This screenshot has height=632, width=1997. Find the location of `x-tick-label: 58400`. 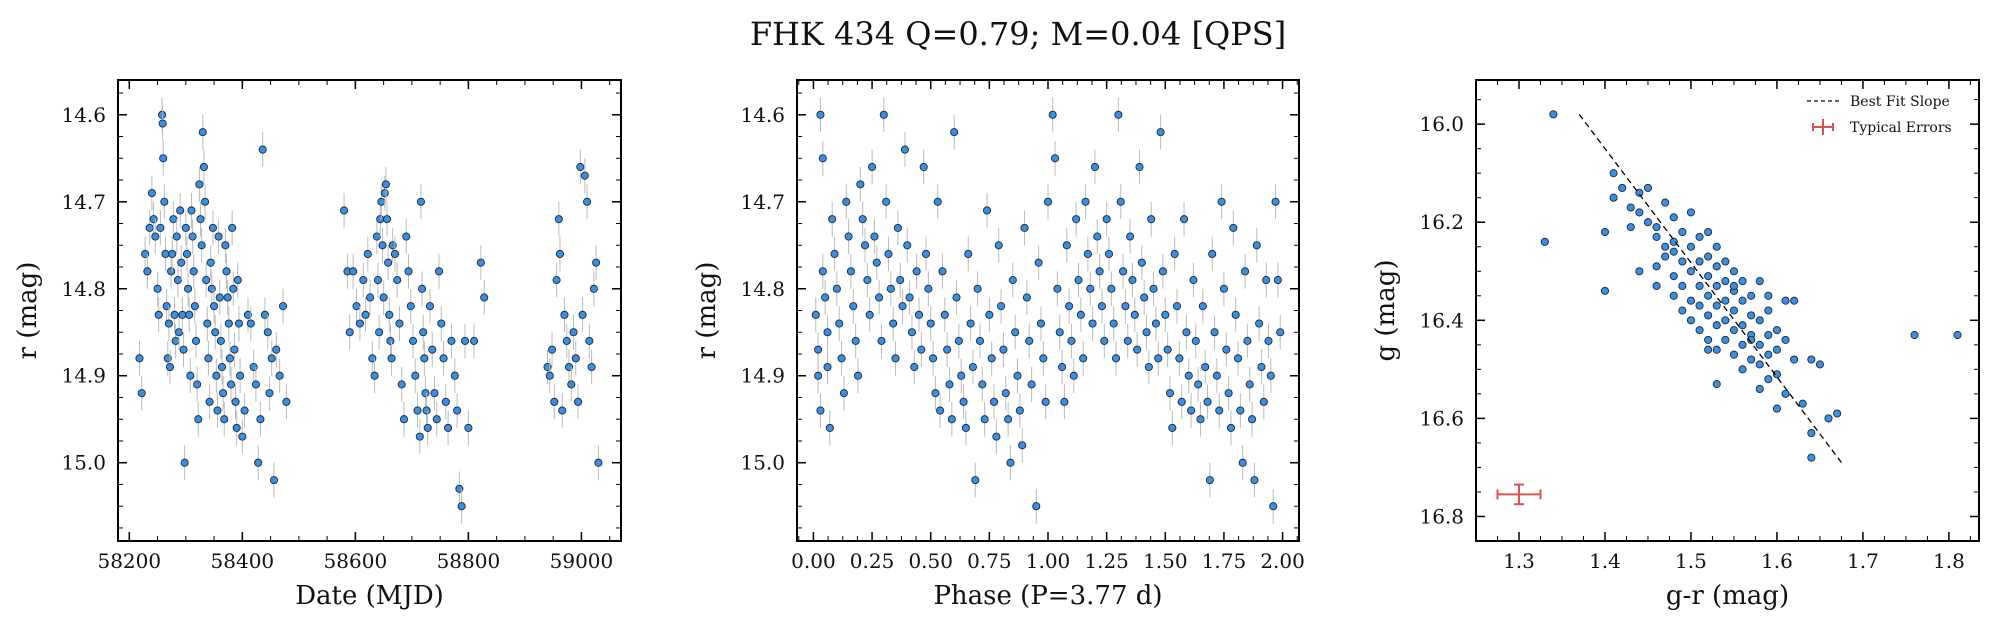

x-tick-label: 58400 is located at coordinates (243, 561).